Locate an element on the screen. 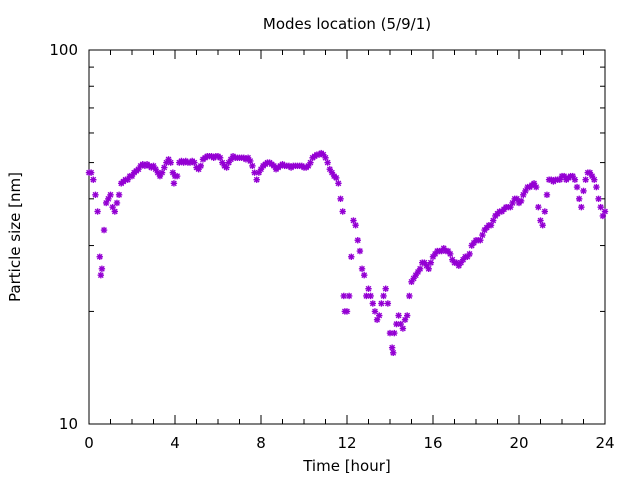 The image size is (640, 480). x-tick-label: 24 is located at coordinates (604, 443).